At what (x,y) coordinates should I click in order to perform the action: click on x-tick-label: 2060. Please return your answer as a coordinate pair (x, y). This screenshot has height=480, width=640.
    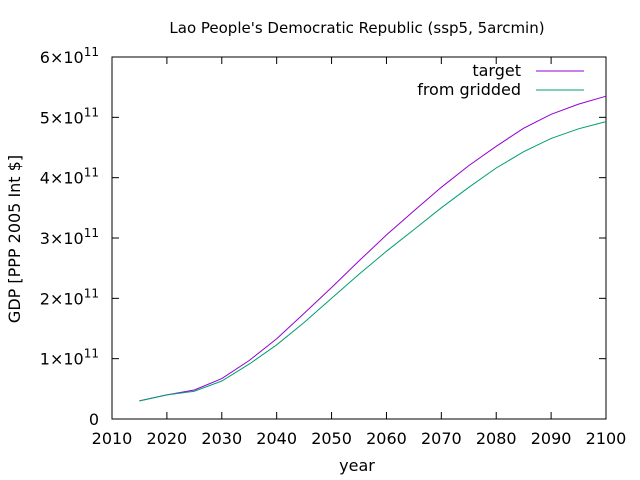
    Looking at the image, I should click on (386, 438).